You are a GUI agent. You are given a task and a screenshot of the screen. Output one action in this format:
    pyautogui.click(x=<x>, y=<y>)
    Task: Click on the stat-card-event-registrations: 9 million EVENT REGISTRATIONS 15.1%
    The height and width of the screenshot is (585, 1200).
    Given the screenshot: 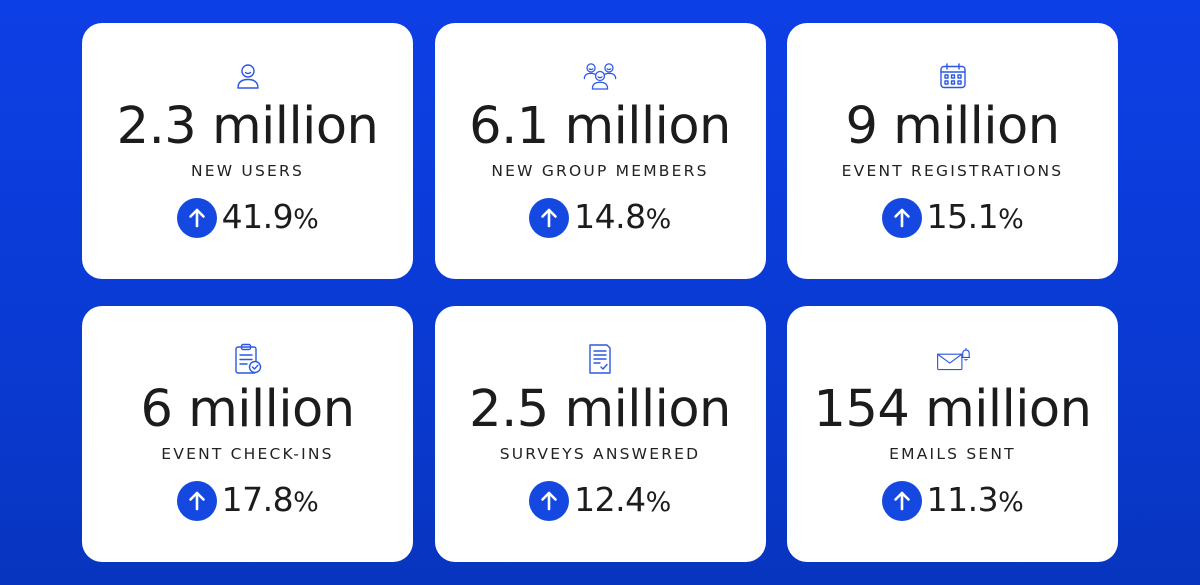 What is the action you would take?
    pyautogui.click(x=952, y=151)
    